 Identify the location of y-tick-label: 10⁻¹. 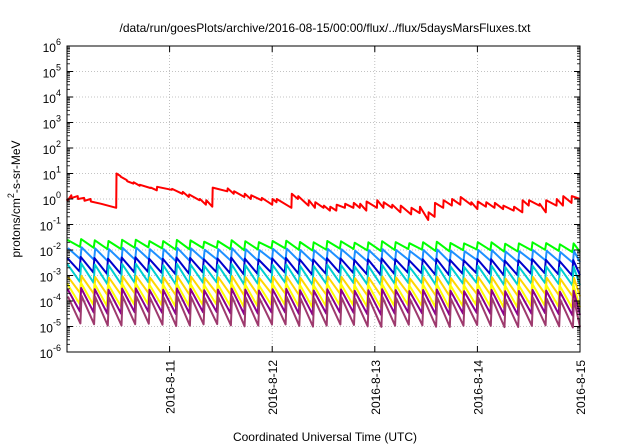
(50, 225).